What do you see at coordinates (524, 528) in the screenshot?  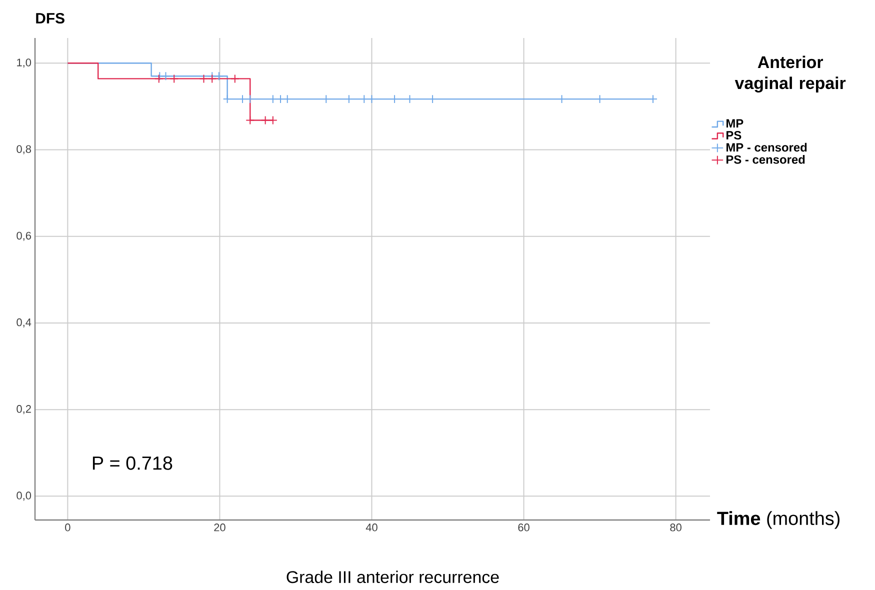 I see `x-tick-label: 60` at bounding box center [524, 528].